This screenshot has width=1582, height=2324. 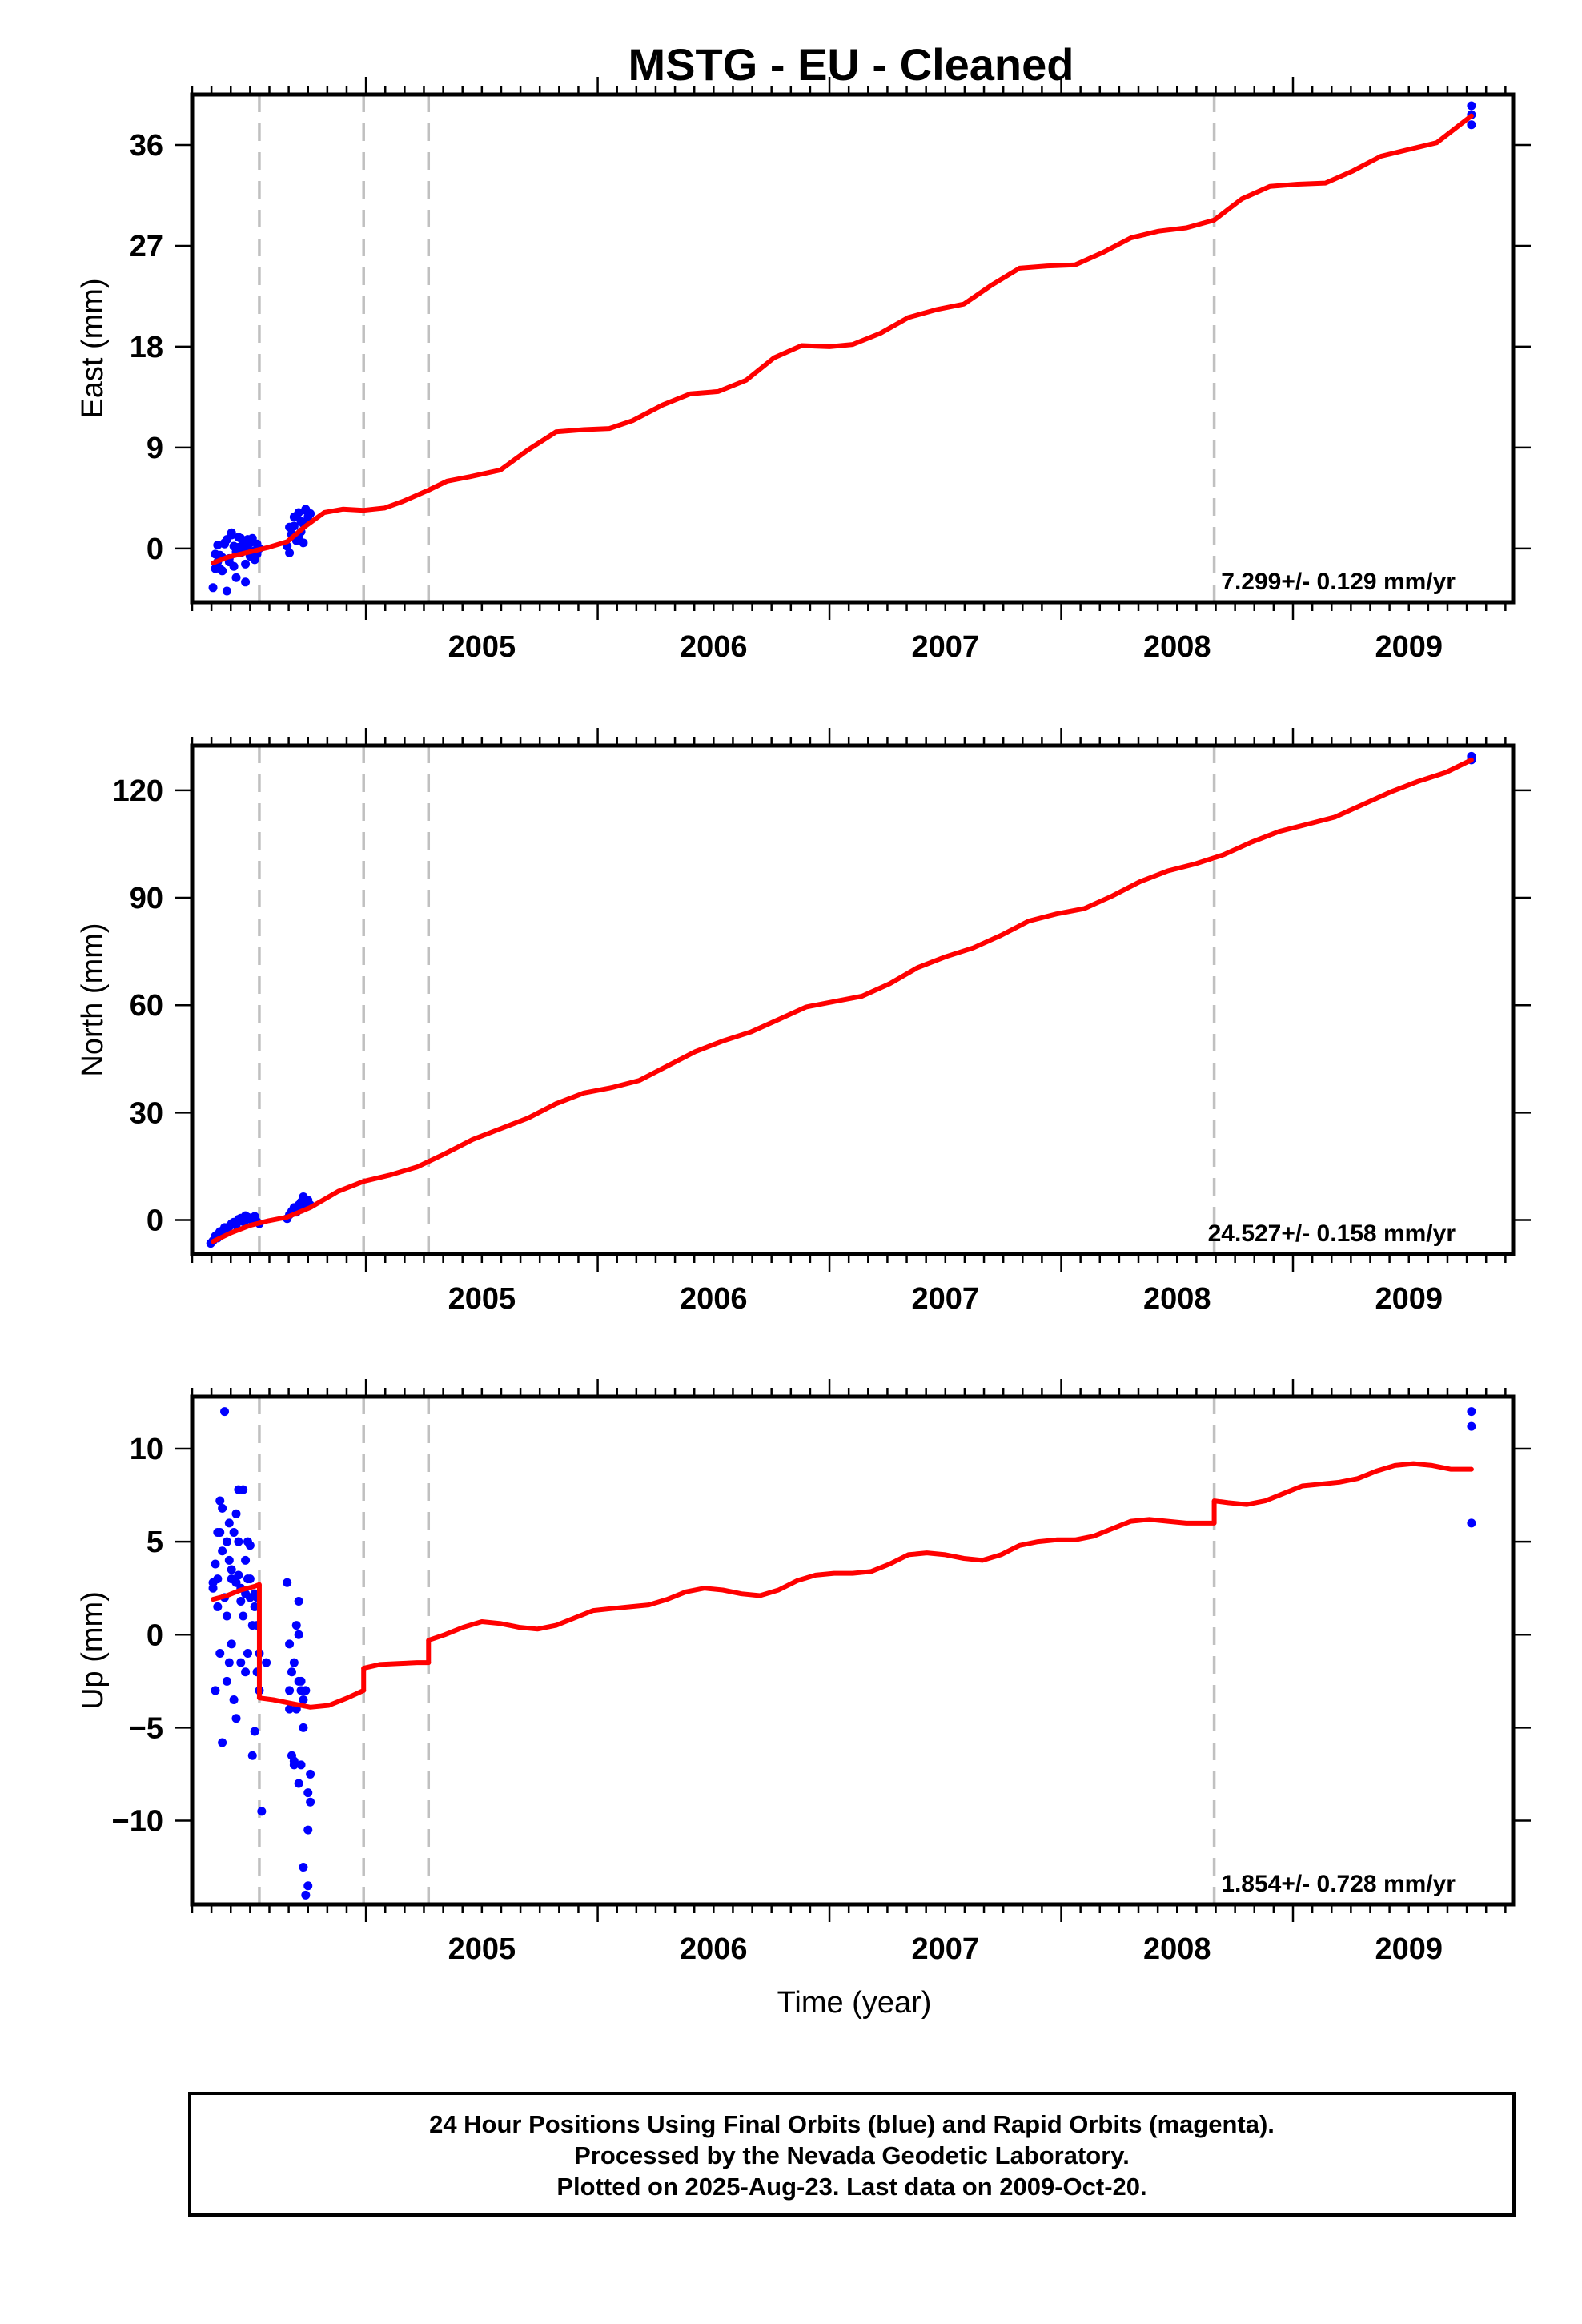 What do you see at coordinates (1338, 1884) in the screenshot?
I see `up-rate-label: 1.854+/- 0.728 mm/yr` at bounding box center [1338, 1884].